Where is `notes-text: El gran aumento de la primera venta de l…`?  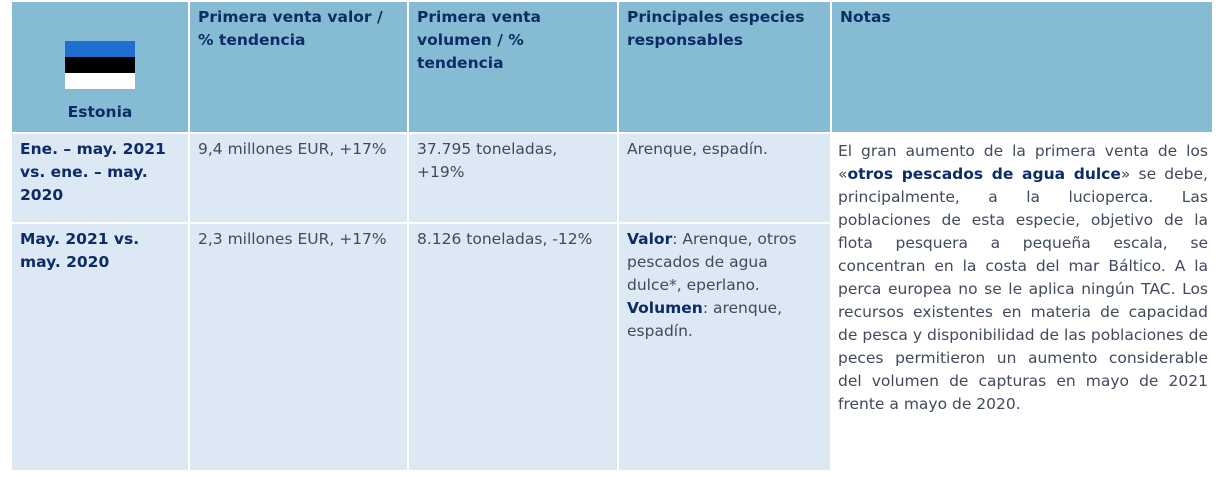
notes-text: El gran aumento de la primera venta de l… is located at coordinates (1023, 162).